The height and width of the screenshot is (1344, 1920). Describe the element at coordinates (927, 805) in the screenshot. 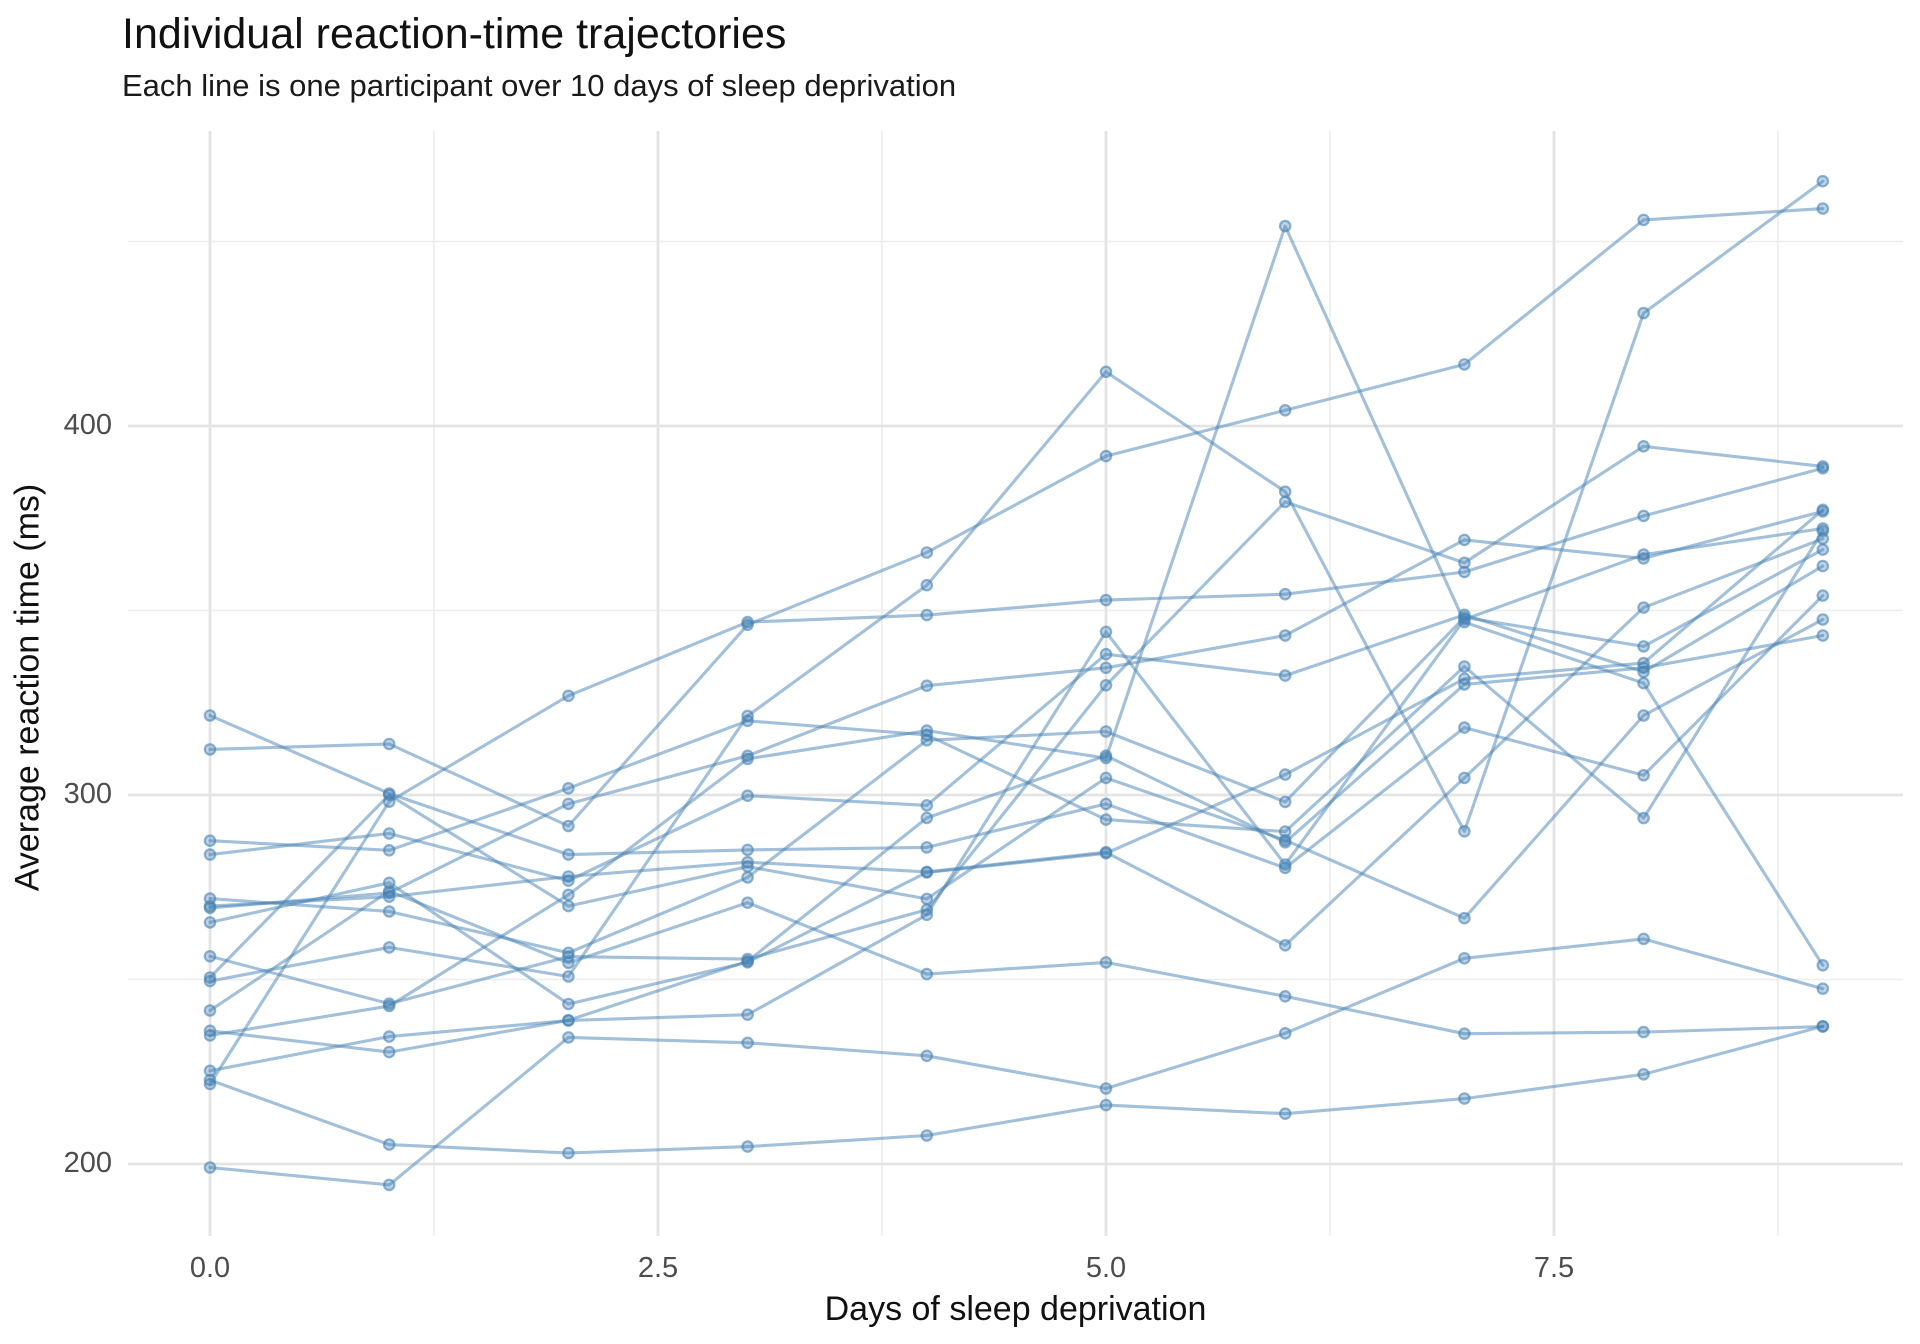

I see `data-point-333-day4` at that location.